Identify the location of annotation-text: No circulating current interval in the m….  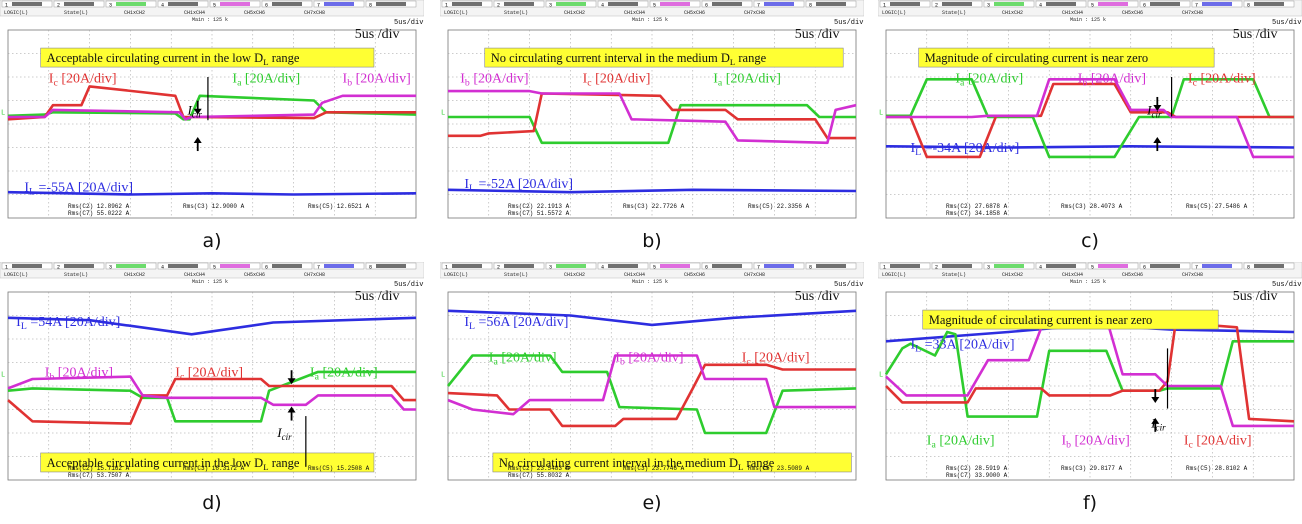
(637, 464).